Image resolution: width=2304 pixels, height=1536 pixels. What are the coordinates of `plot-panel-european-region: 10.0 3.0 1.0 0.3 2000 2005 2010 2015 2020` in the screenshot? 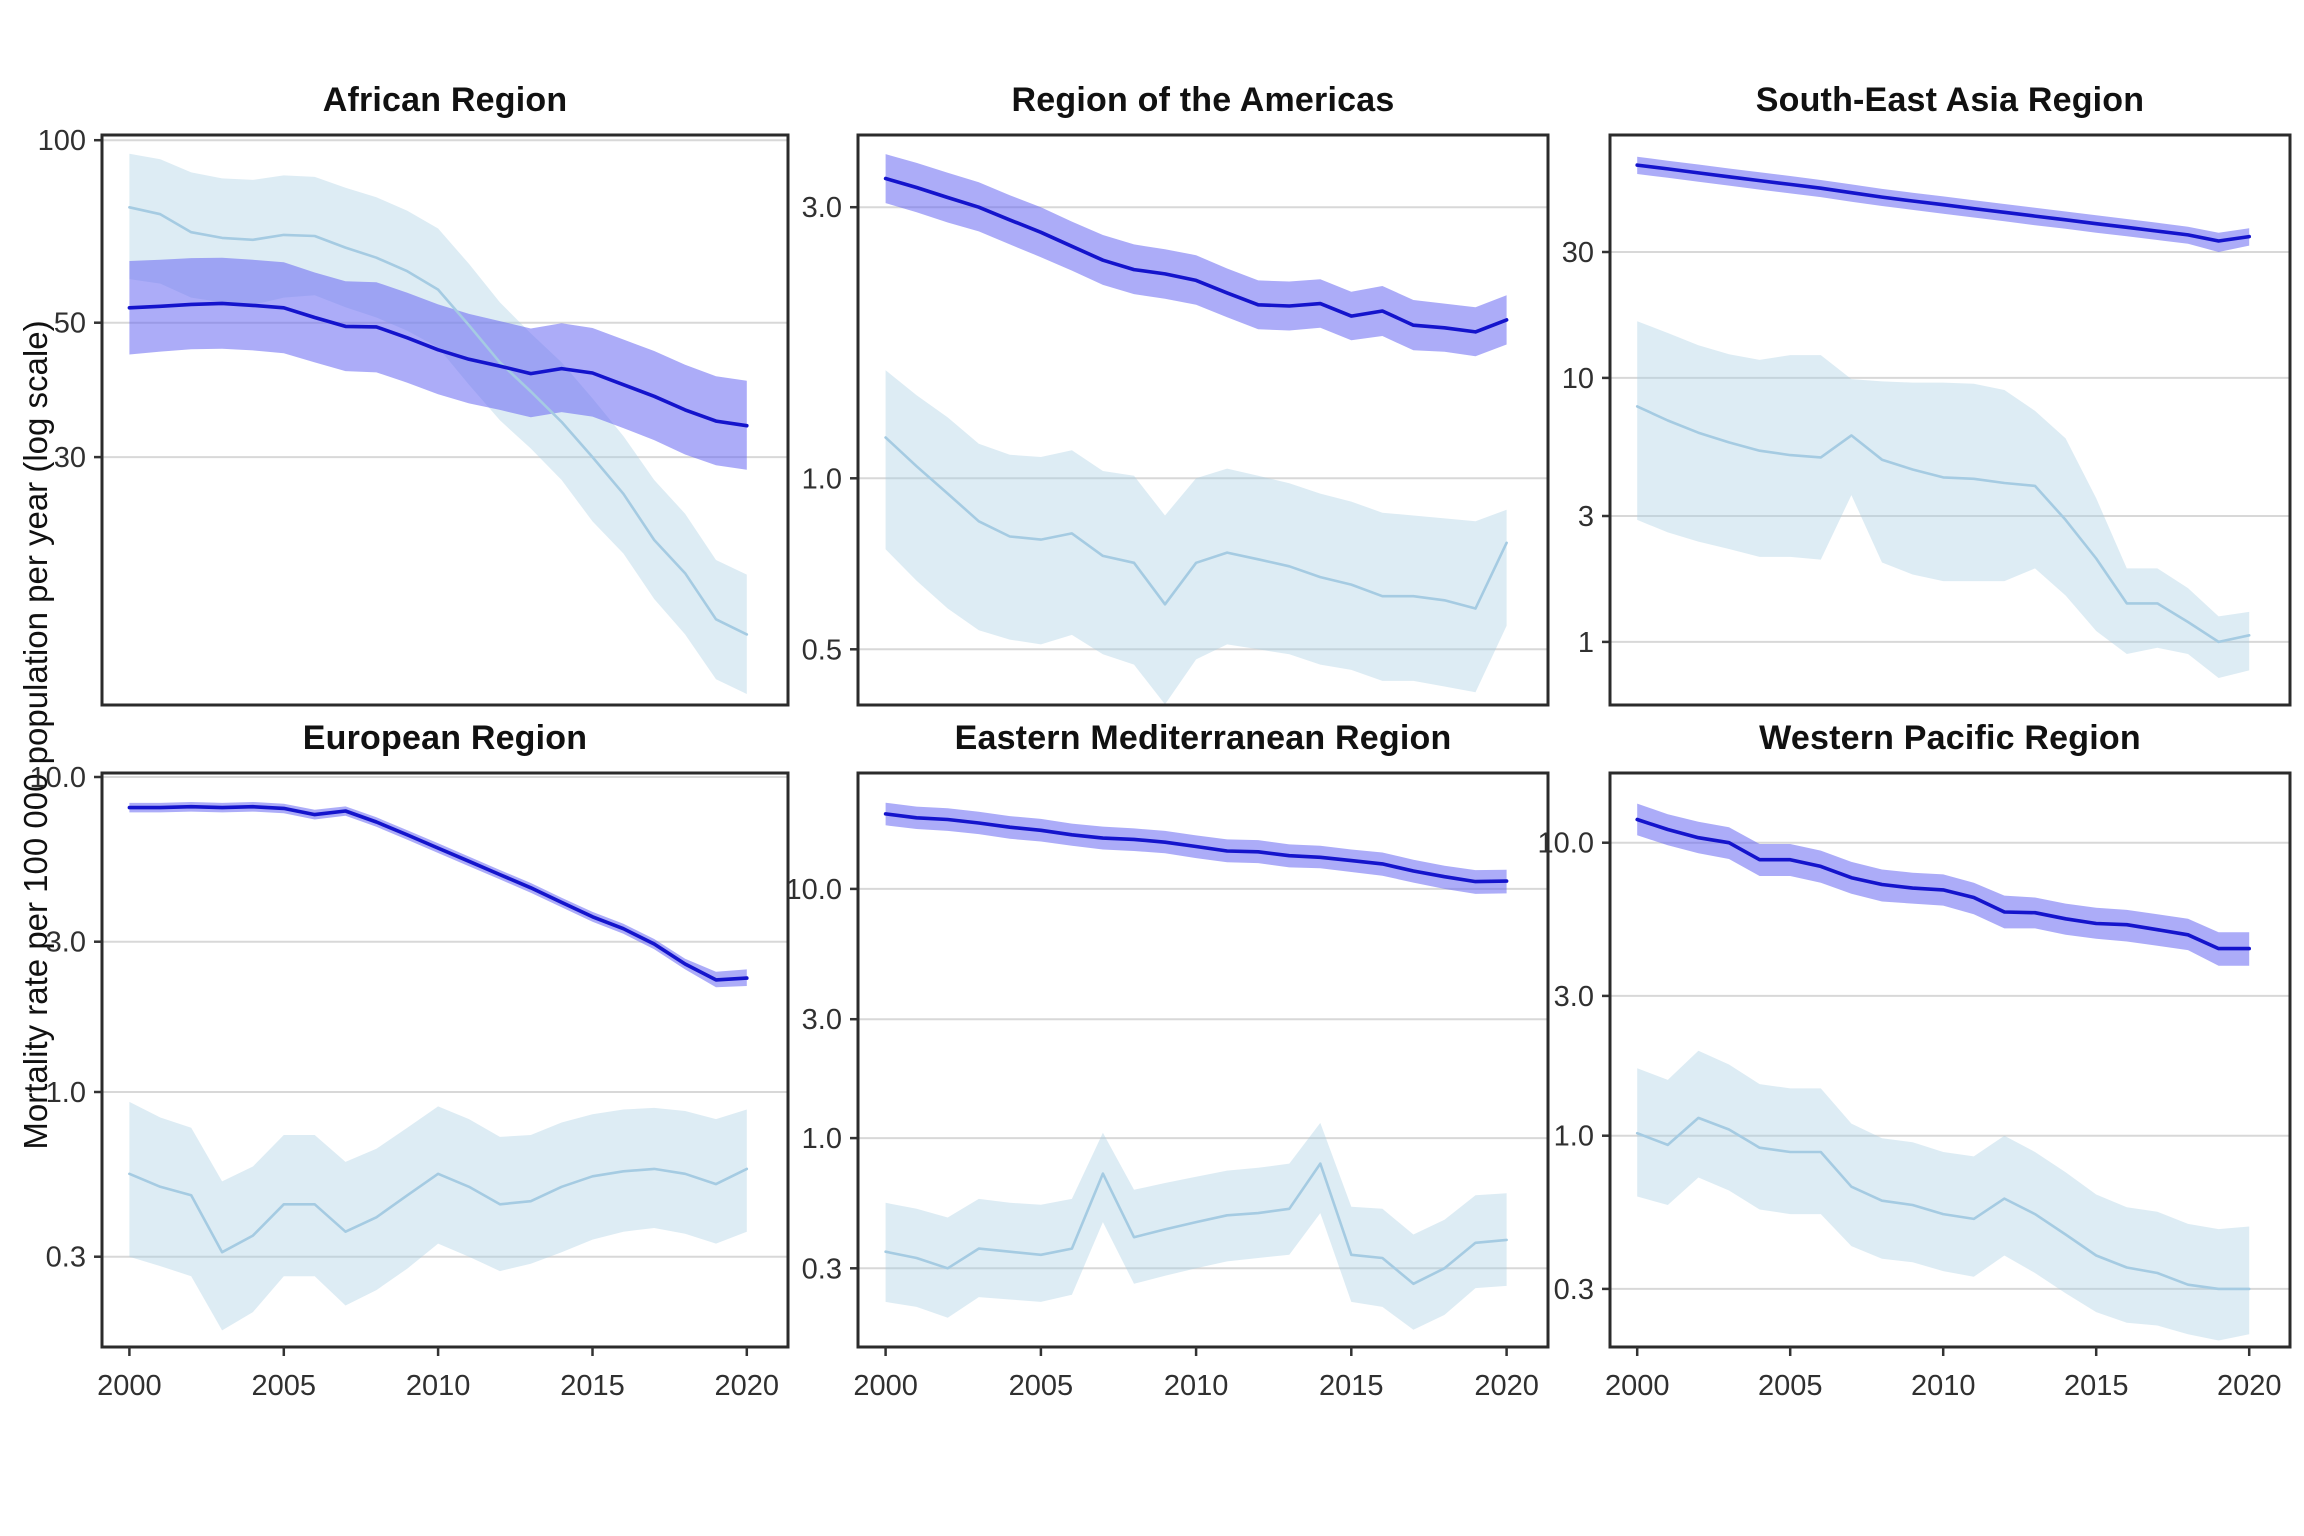 It's located at (410, 1082).